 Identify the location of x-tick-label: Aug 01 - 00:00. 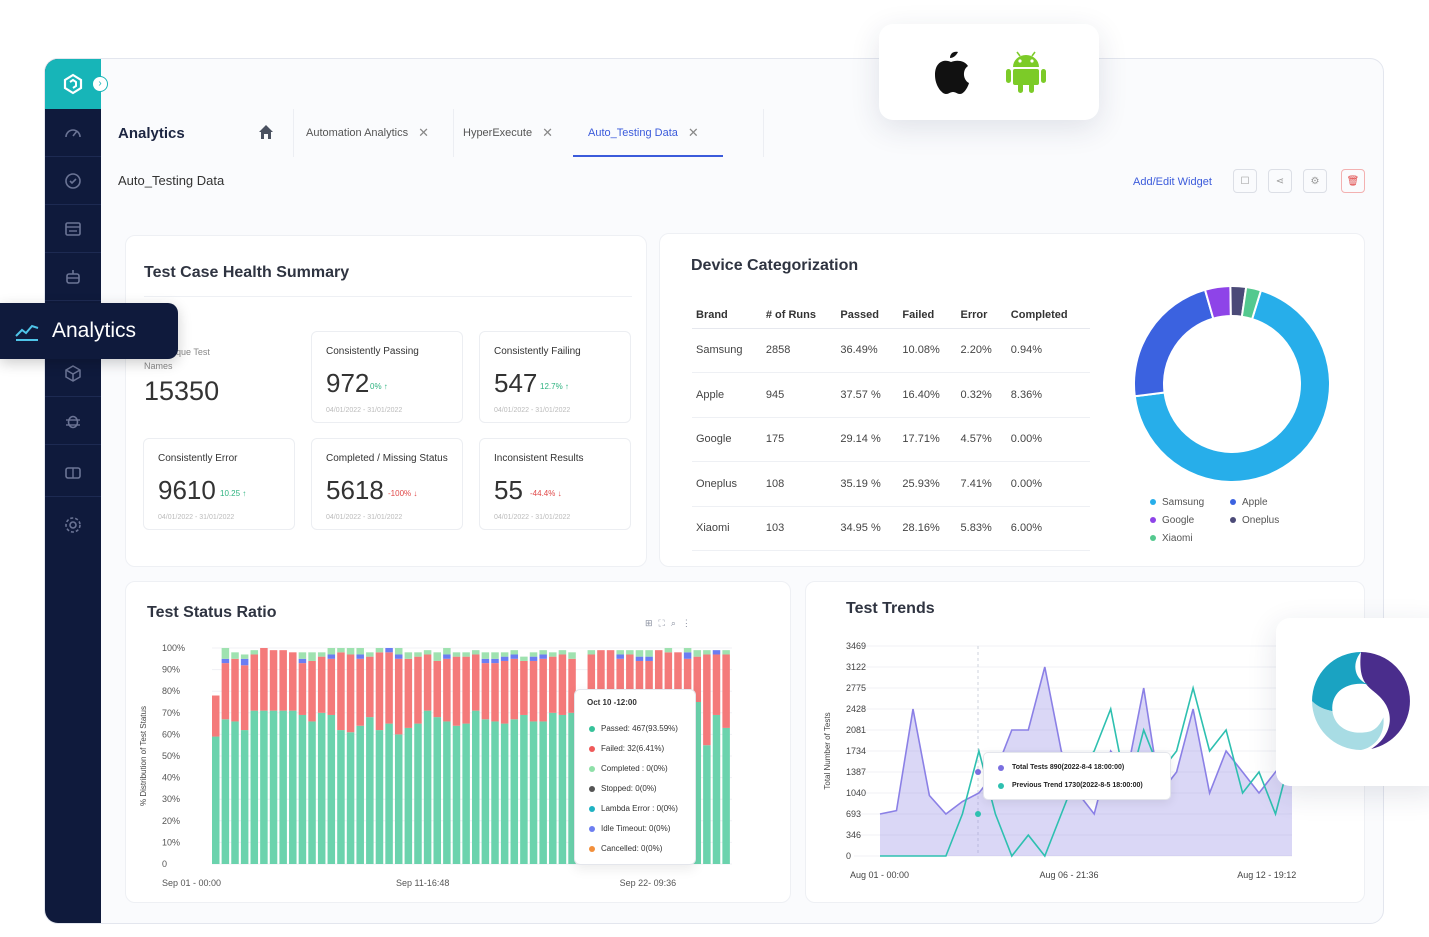
(879, 875).